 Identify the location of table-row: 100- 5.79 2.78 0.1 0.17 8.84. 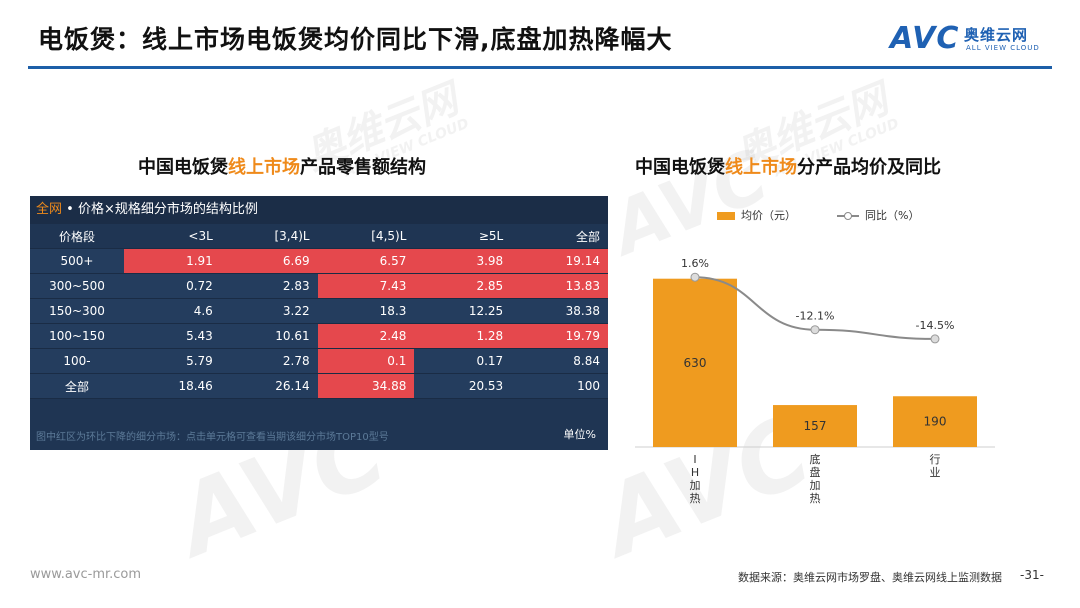
(319, 361).